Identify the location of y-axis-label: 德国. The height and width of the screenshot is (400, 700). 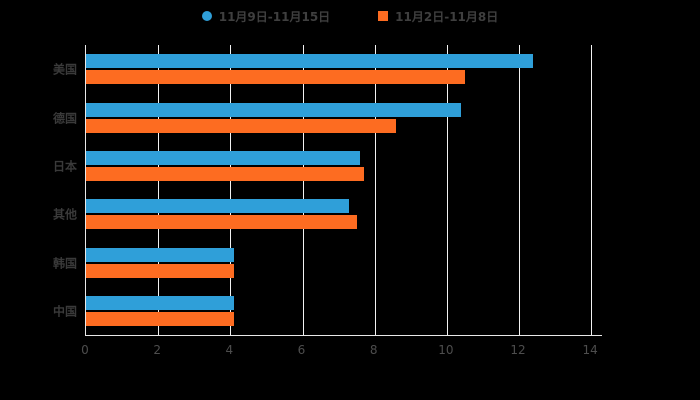
(64, 118).